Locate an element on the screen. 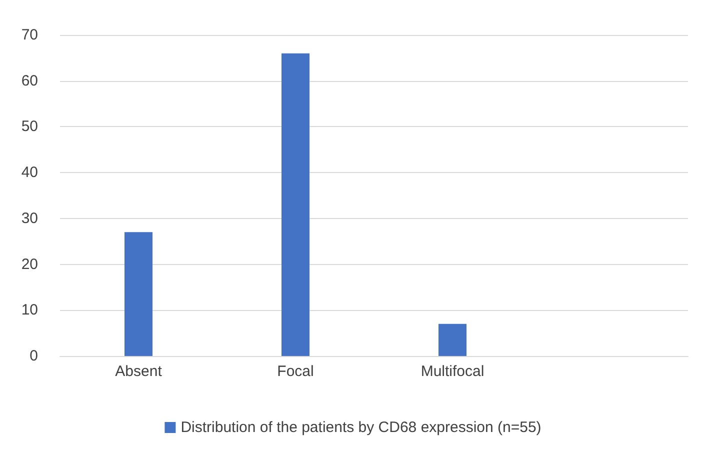  legend-label: Distribution of the patients by CD68 expression (n=55) is located at coordinates (361, 427).